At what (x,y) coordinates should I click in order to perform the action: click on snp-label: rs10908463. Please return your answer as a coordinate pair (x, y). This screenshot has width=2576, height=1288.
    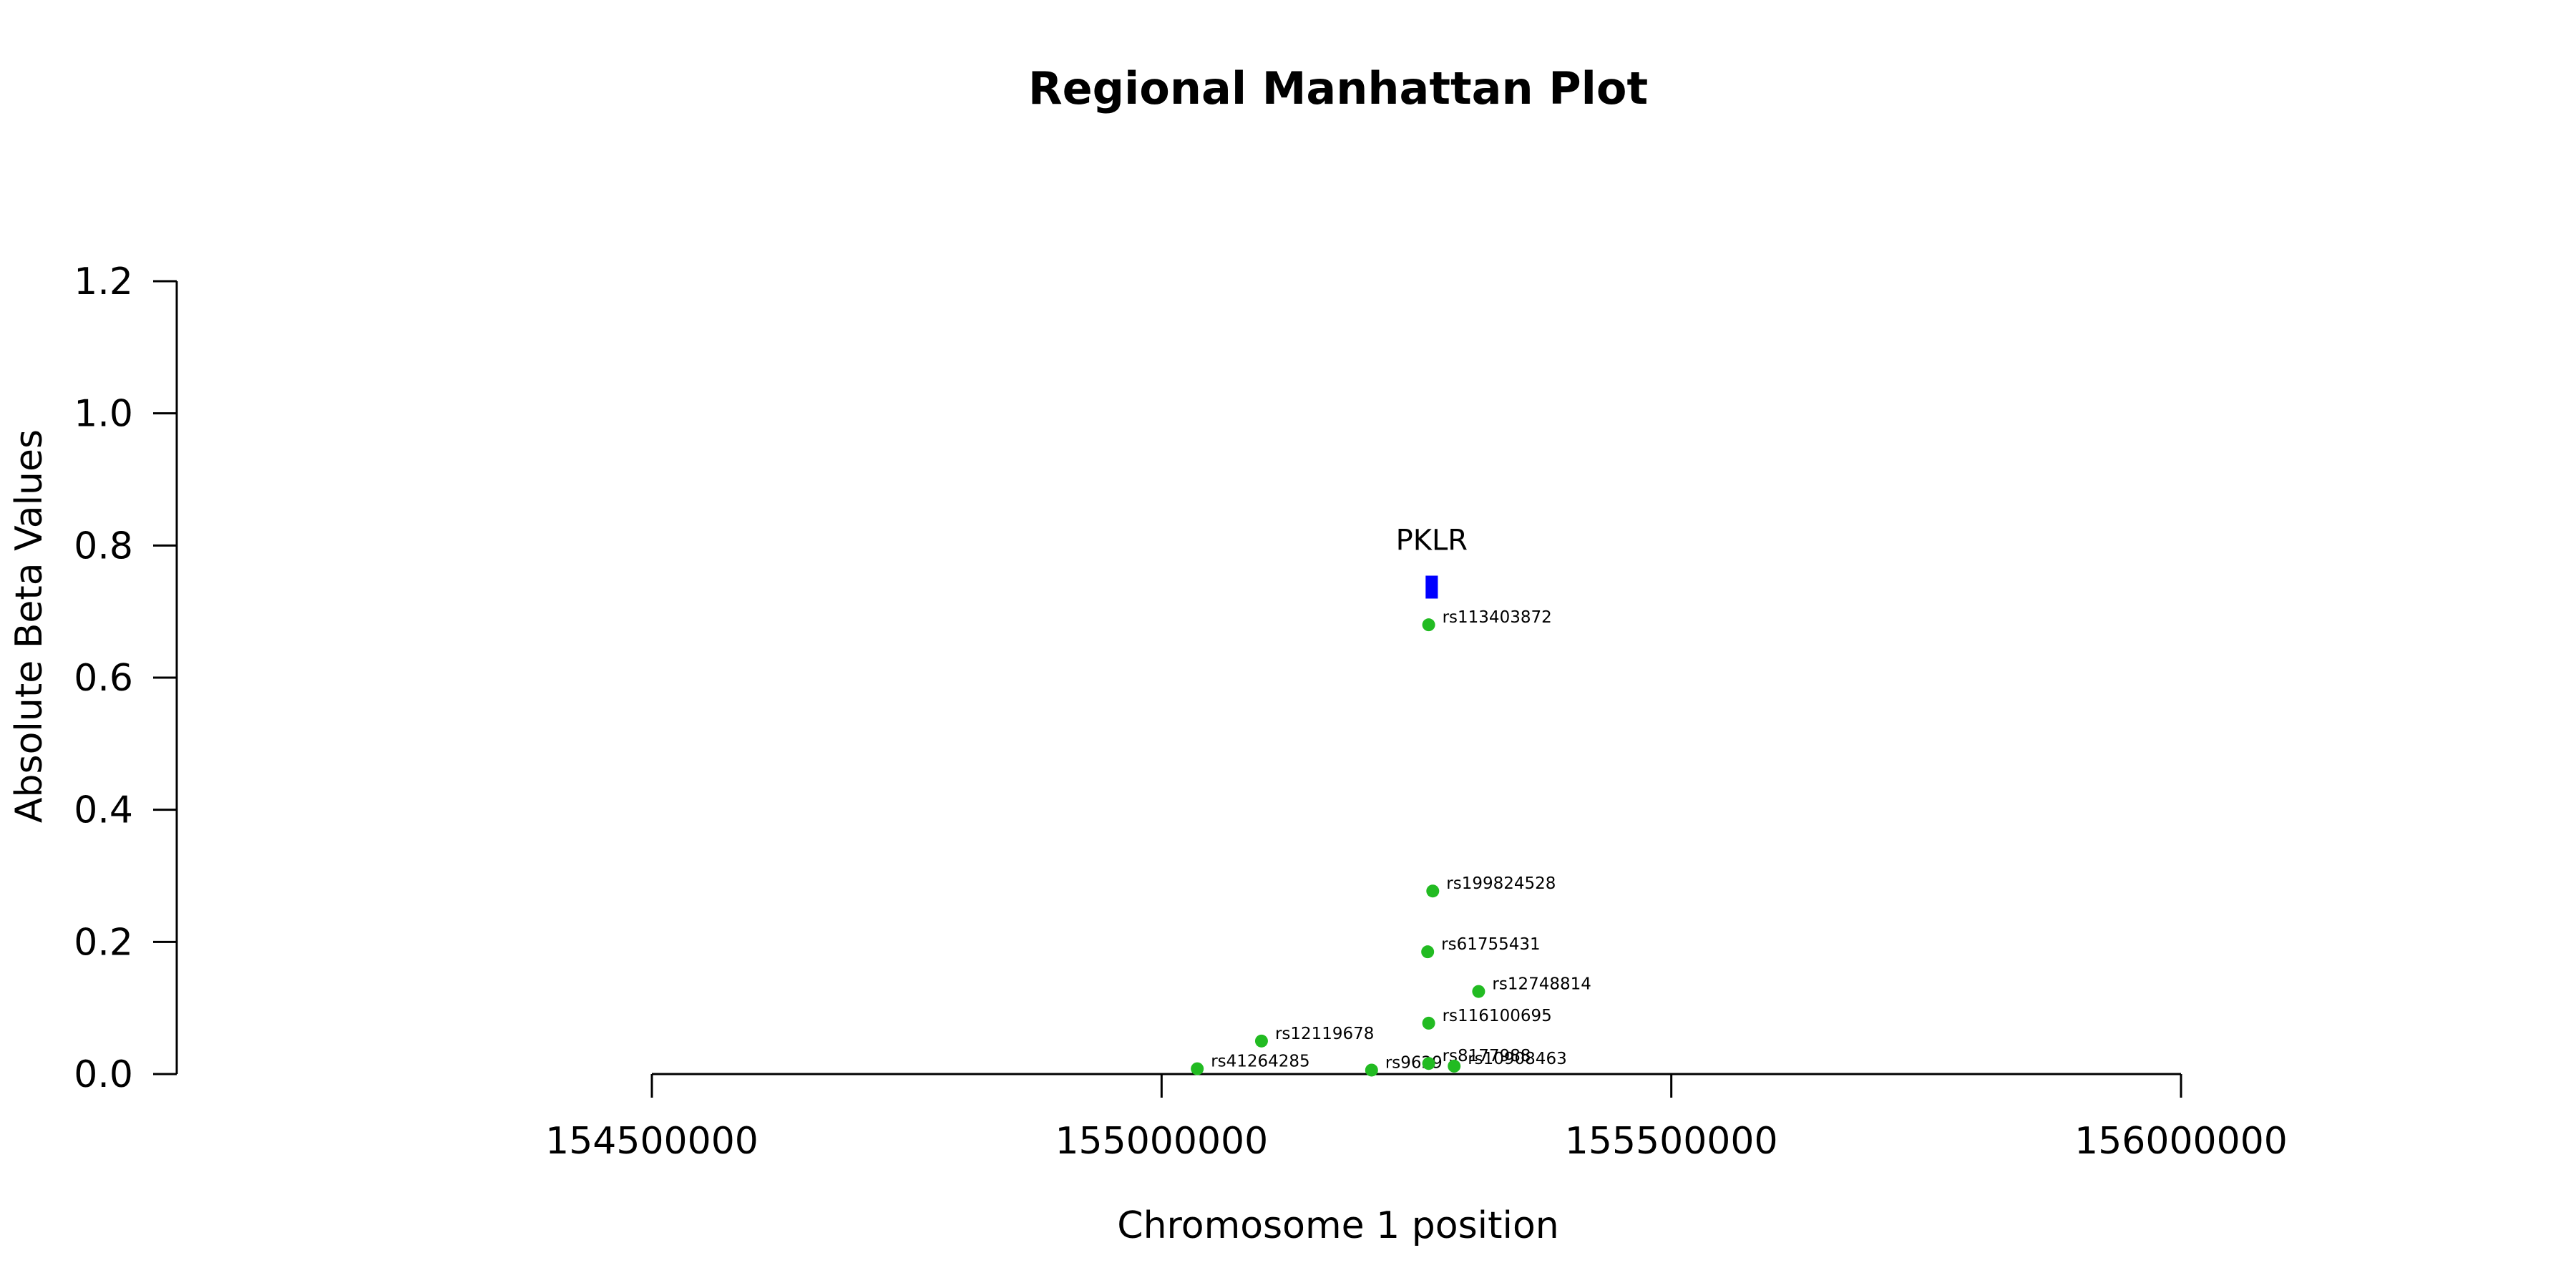
    Looking at the image, I should click on (1517, 1059).